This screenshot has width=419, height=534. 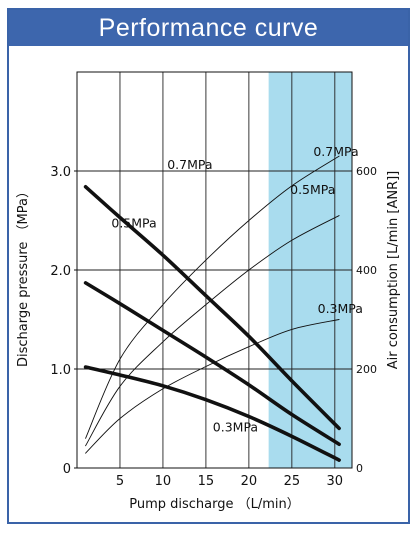 What do you see at coordinates (208, 28) in the screenshot?
I see `chart-title: Performance curve` at bounding box center [208, 28].